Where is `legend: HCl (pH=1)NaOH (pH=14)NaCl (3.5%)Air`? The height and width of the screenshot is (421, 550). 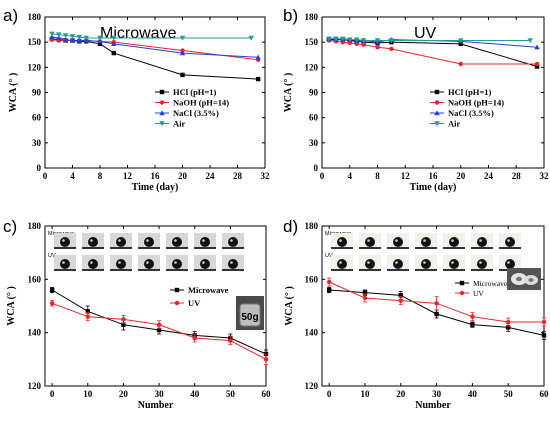
legend: HCl (pH=1)NaOH (pH=14)NaCl (3.5%)Air is located at coordinates (467, 108).